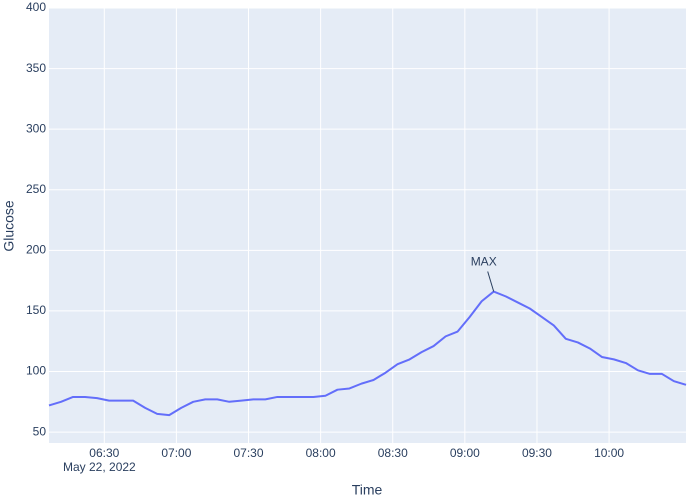 This screenshot has width=700, height=500. I want to click on y-axis-title: Glucose, so click(9, 226).